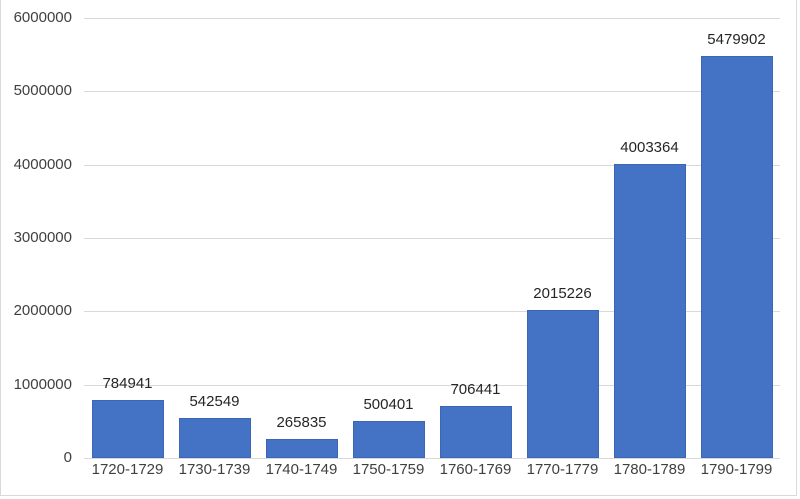 Image resolution: width=800 pixels, height=499 pixels. What do you see at coordinates (127, 469) in the screenshot?
I see `x-axis-tick-label: 1720-1729` at bounding box center [127, 469].